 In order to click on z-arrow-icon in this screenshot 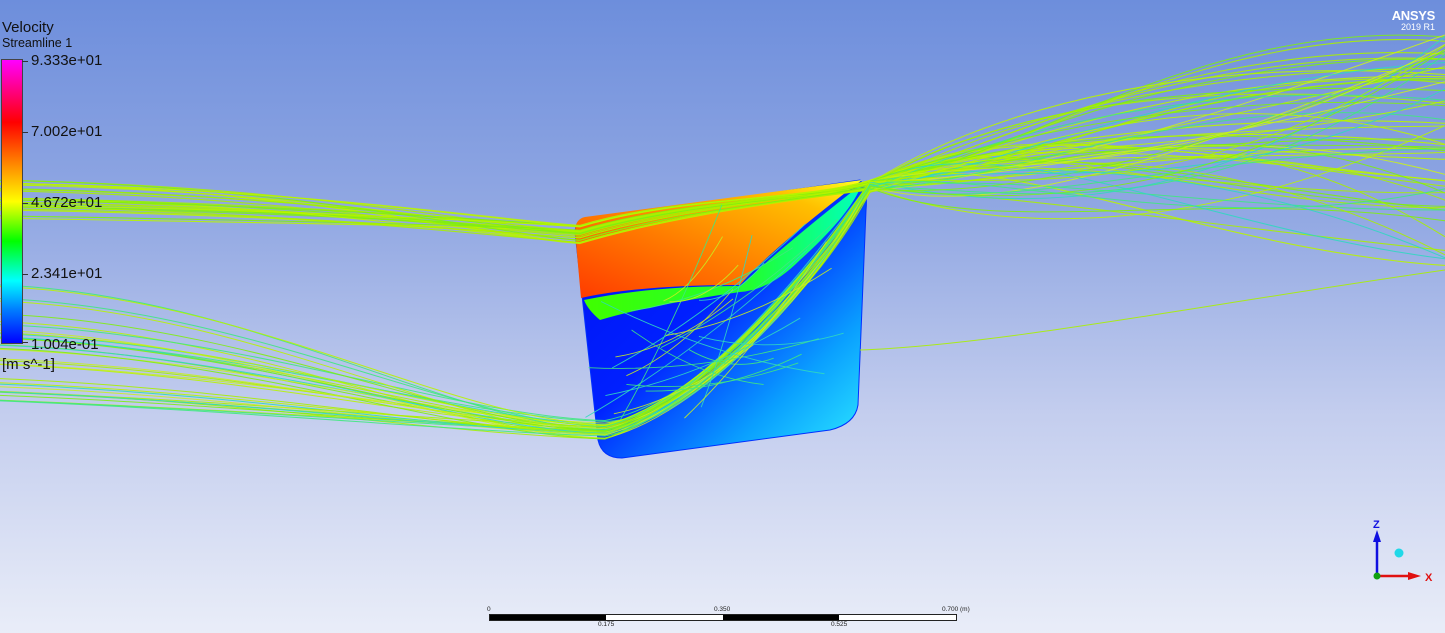, I will do `click(1377, 536)`.